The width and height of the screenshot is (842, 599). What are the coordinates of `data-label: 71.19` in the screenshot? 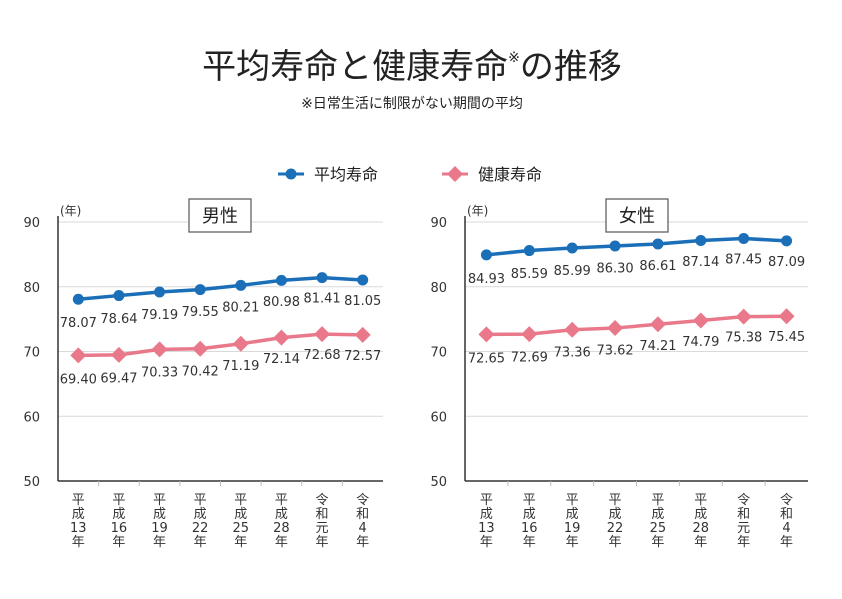 It's located at (240, 366).